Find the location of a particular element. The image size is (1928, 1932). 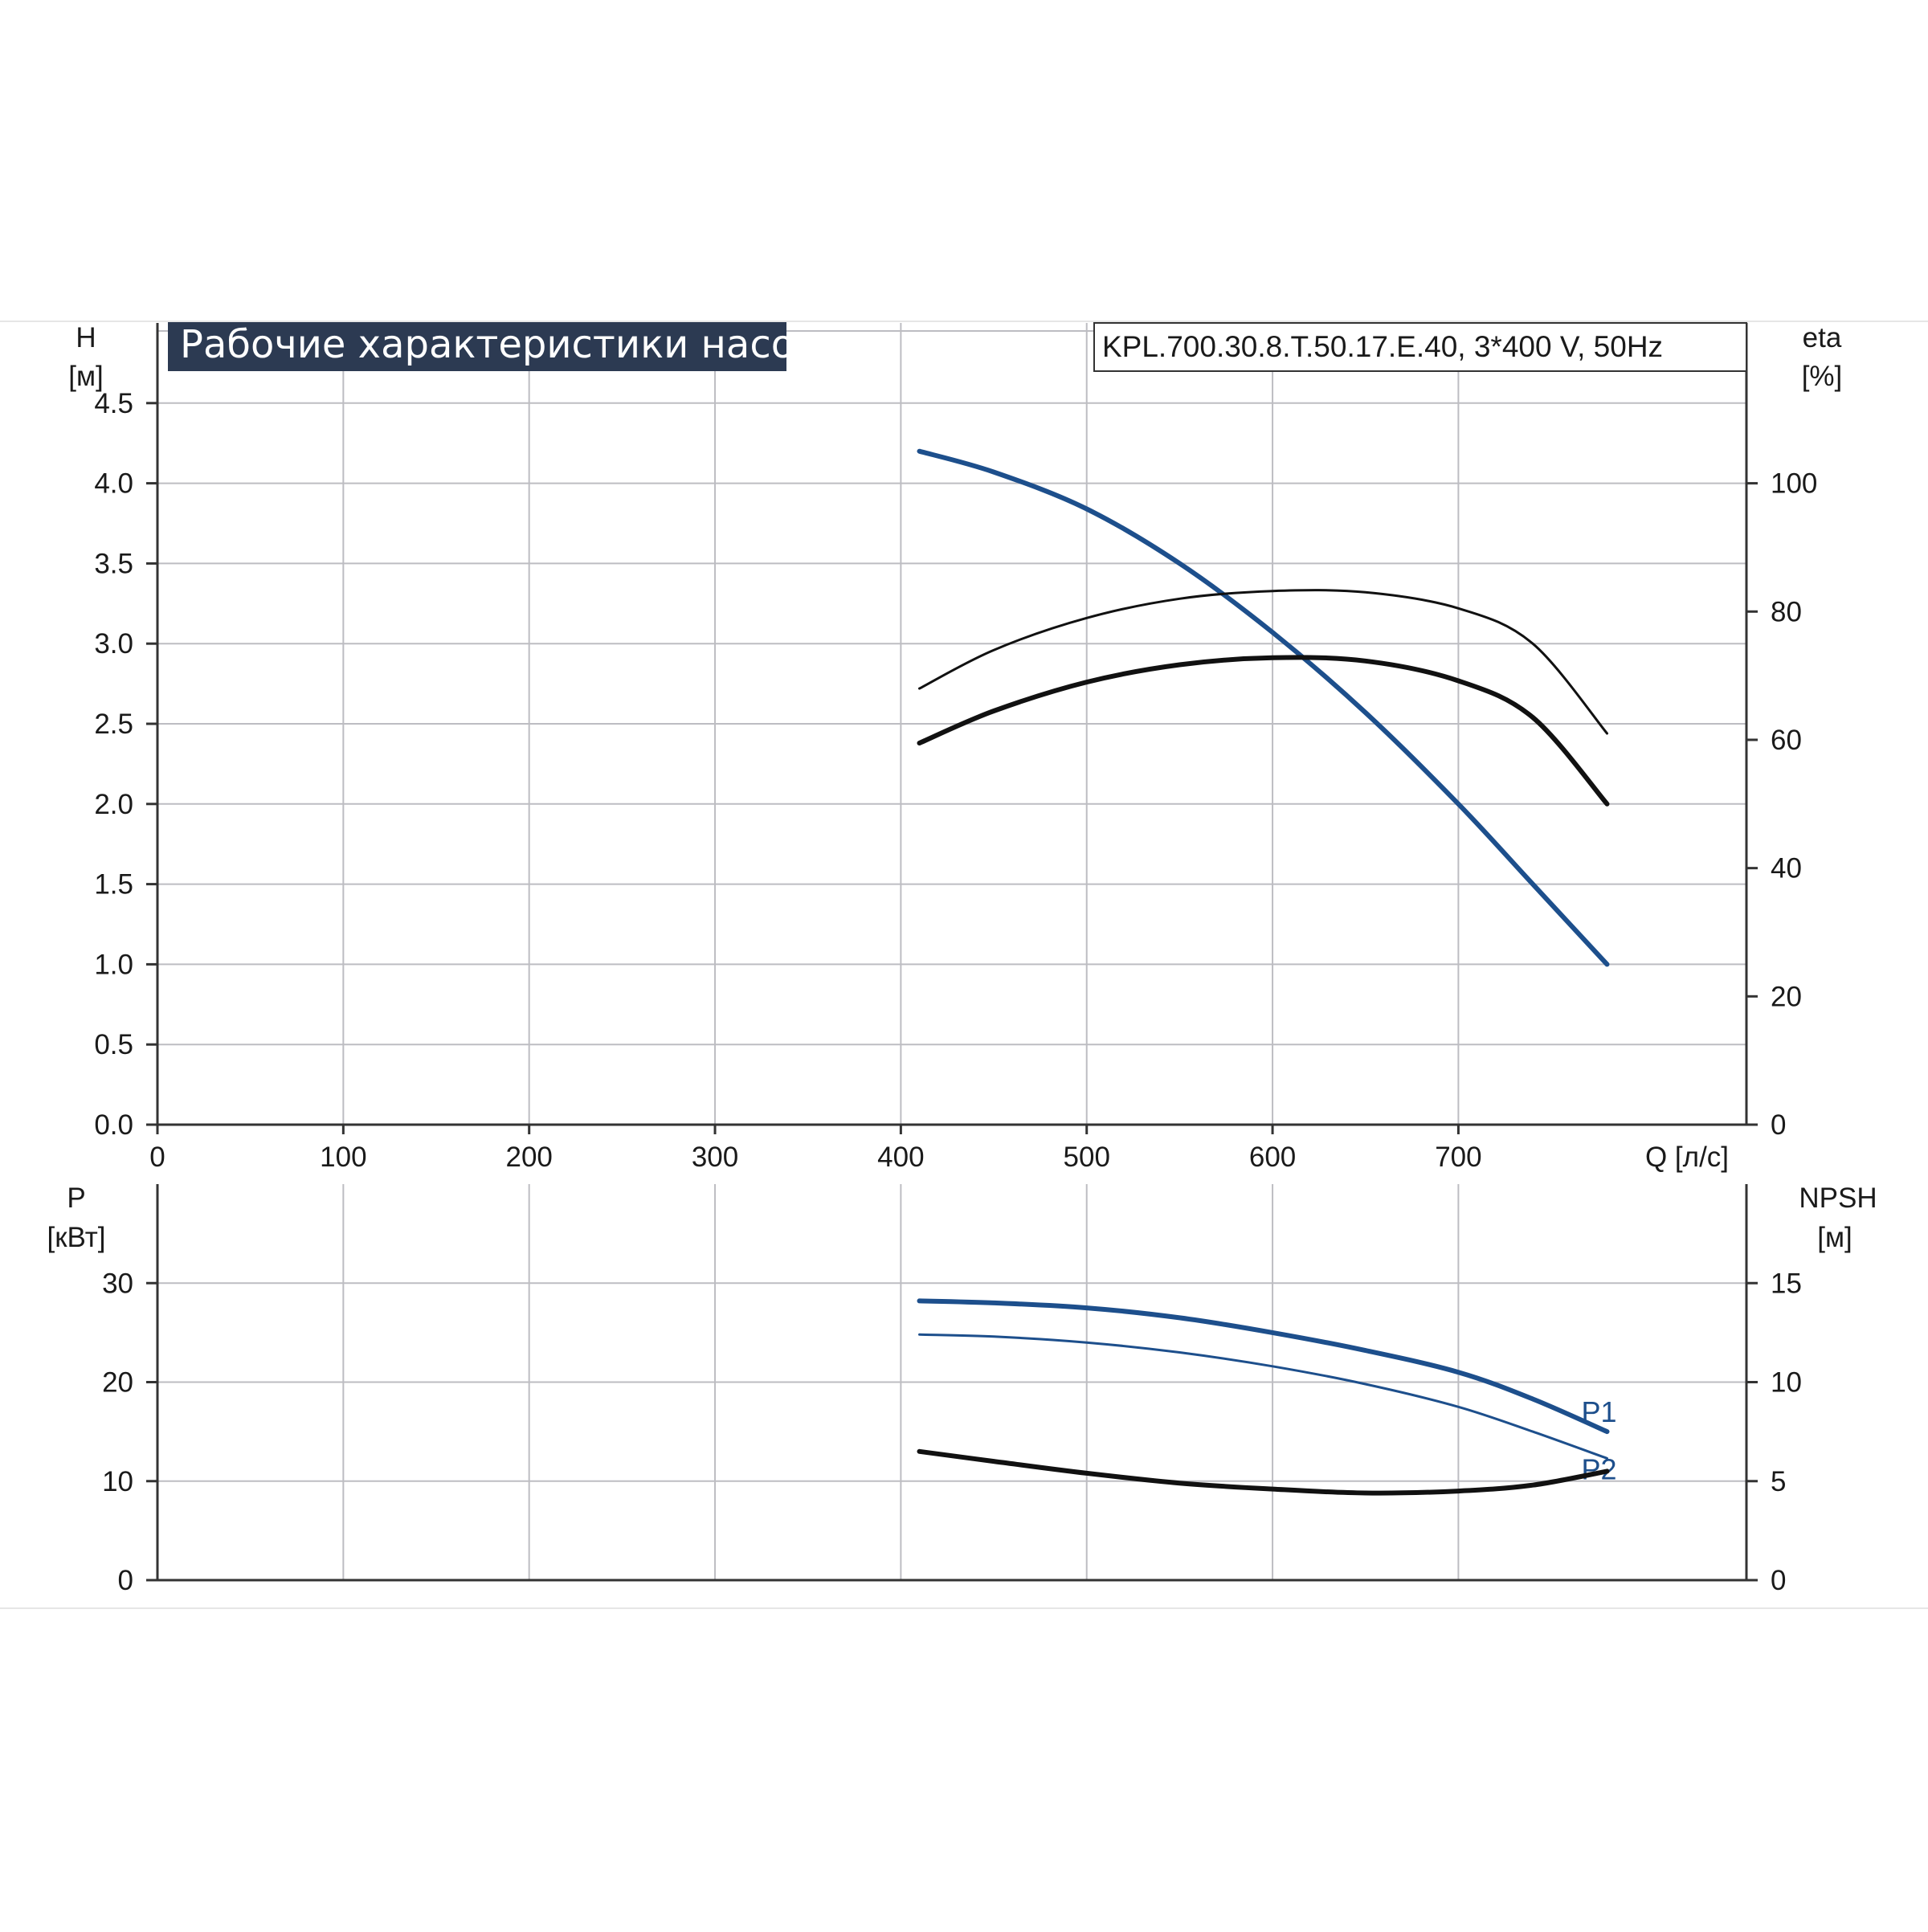

top-right-tick-label: 60 is located at coordinates (1787, 741).